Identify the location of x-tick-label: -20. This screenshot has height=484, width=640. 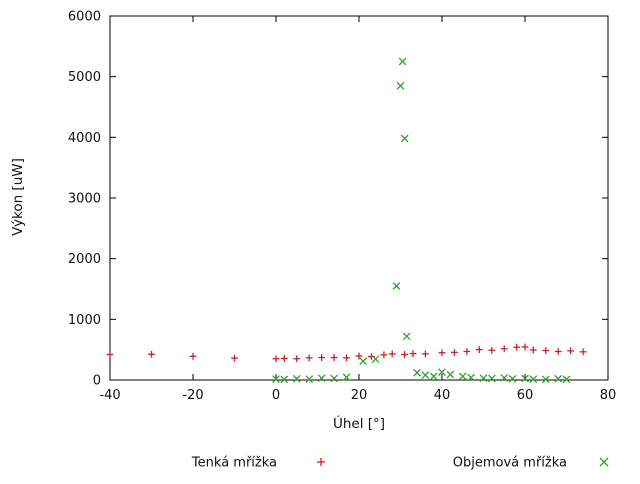
(192, 395).